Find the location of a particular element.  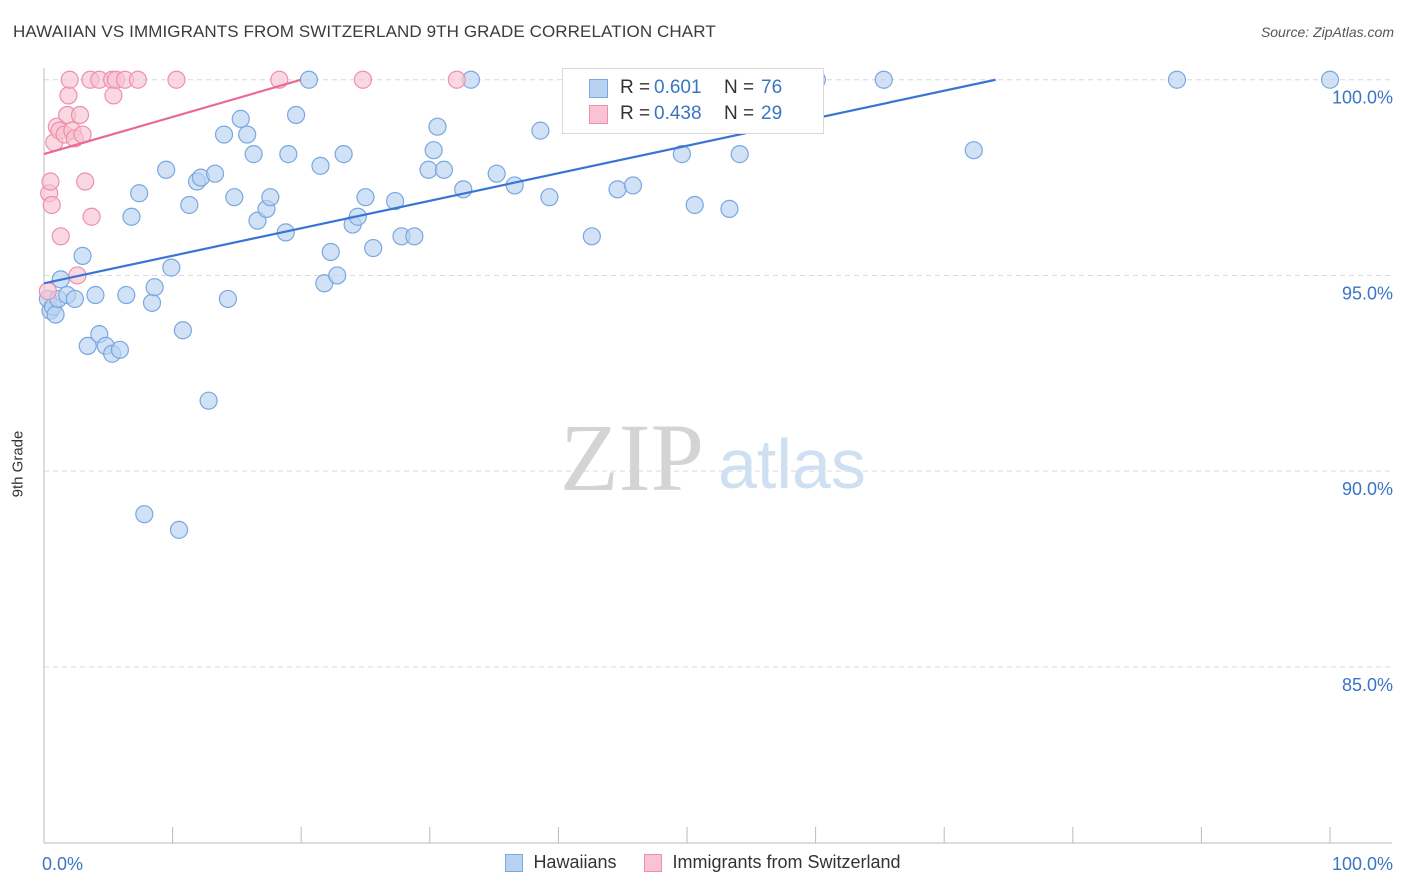

watermark-atlas: atlas is located at coordinates (792, 464).